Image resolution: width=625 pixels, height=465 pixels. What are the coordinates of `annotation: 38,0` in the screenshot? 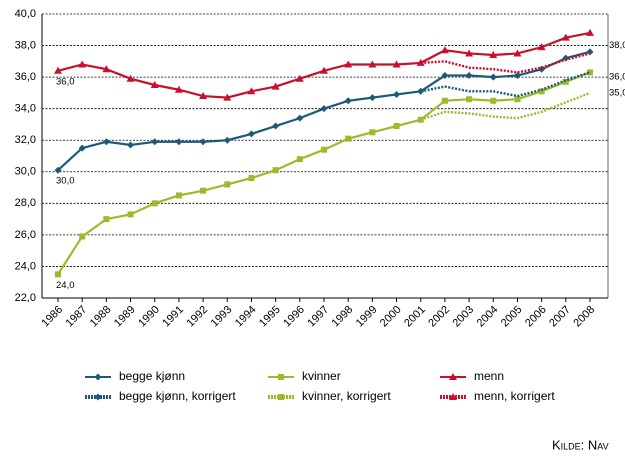 It's located at (617, 45).